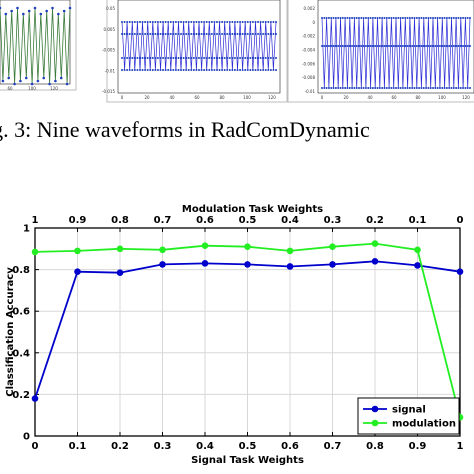  What do you see at coordinates (35, 446) in the screenshot?
I see `x-tick-label: 0` at bounding box center [35, 446].